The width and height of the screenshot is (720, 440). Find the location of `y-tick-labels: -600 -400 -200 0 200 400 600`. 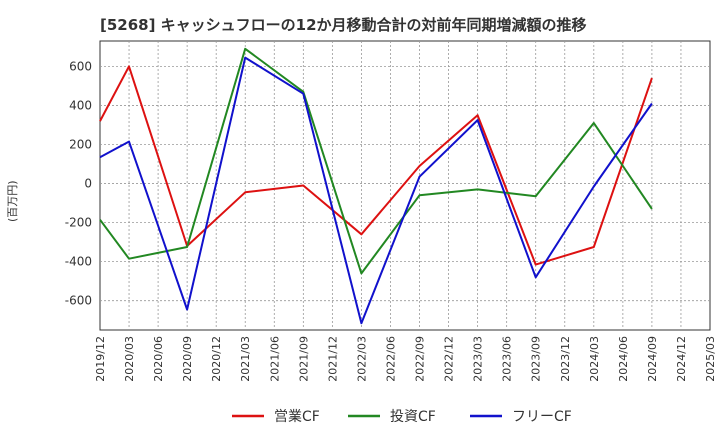

y-tick-labels: -600 -400 -200 0 200 400 600 is located at coordinates (78, 183).